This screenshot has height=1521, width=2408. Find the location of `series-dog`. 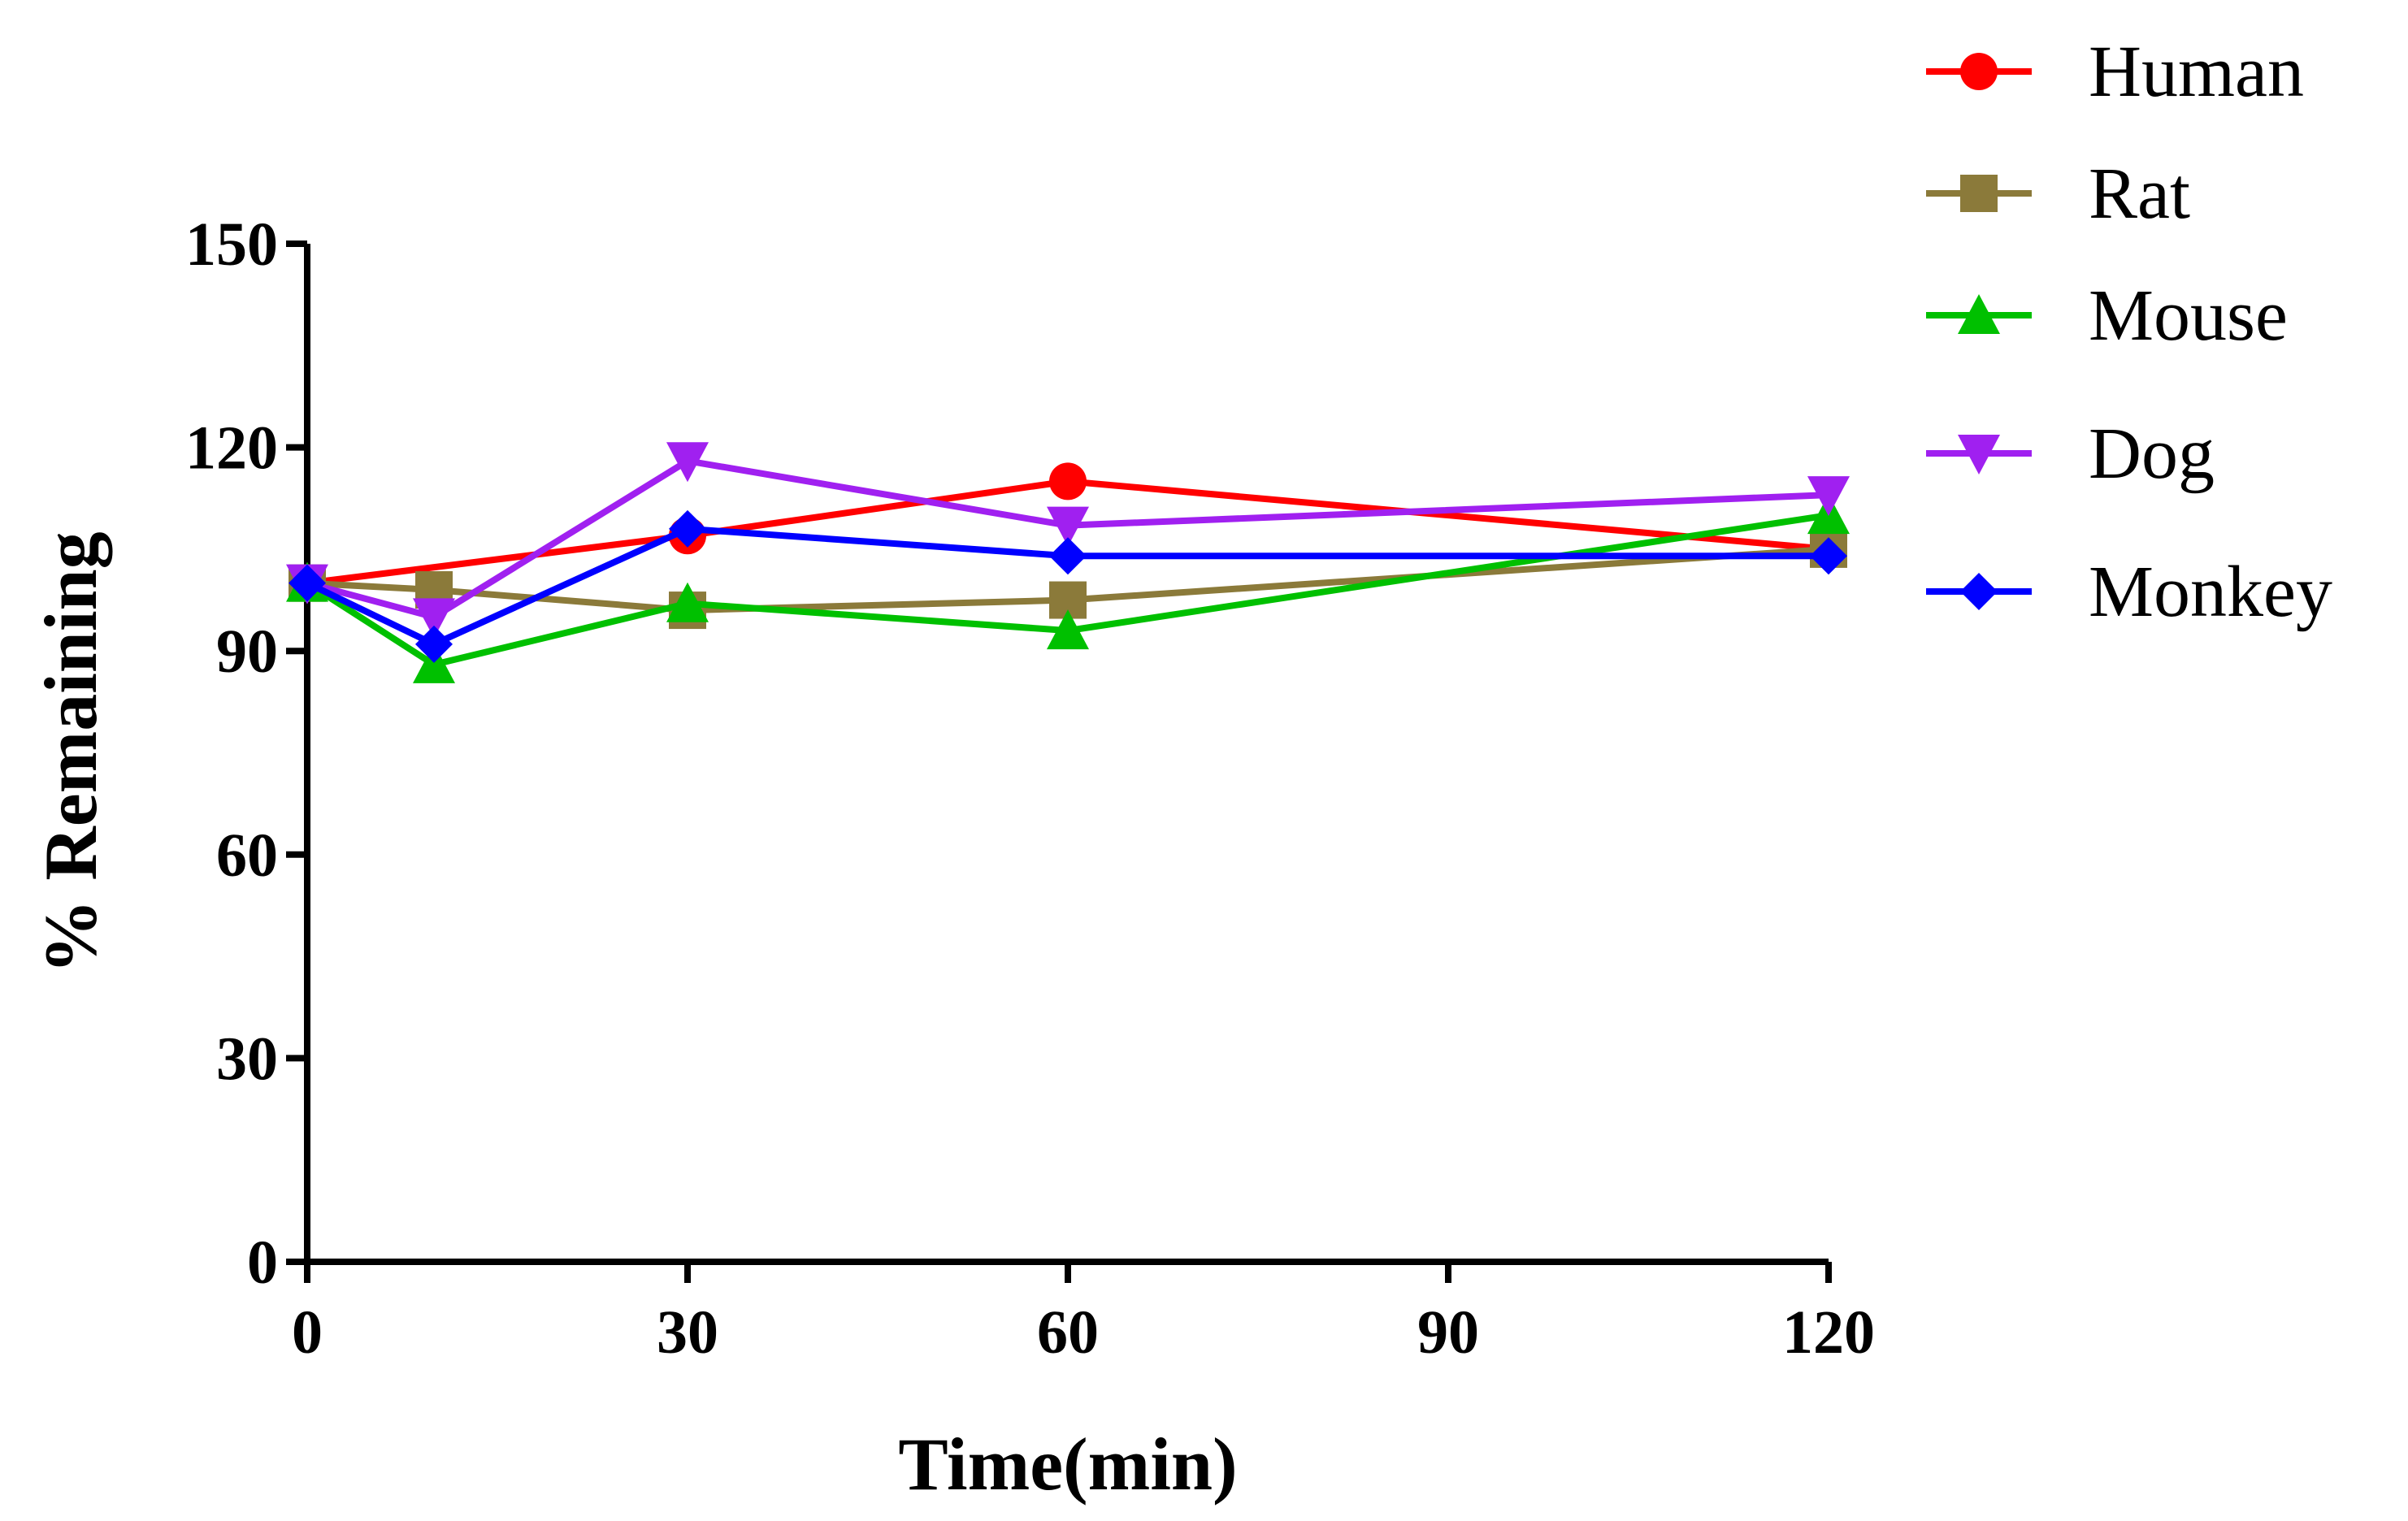

series-dog is located at coordinates (1068, 540).